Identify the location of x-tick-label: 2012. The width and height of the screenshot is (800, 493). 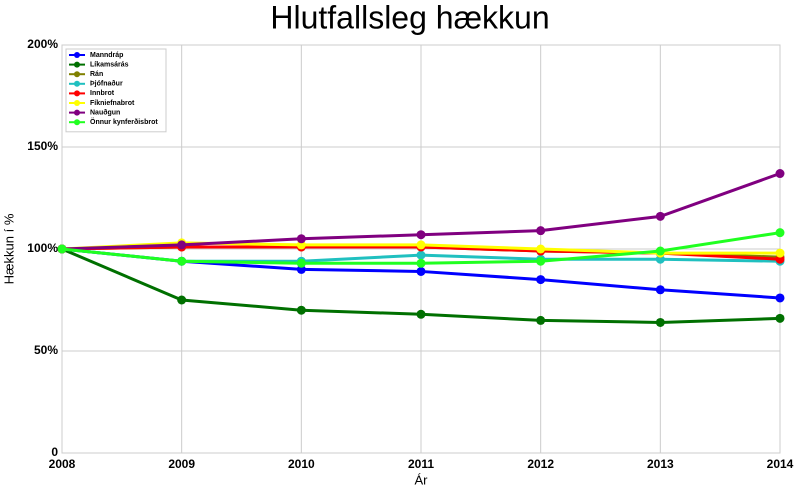
(540, 464).